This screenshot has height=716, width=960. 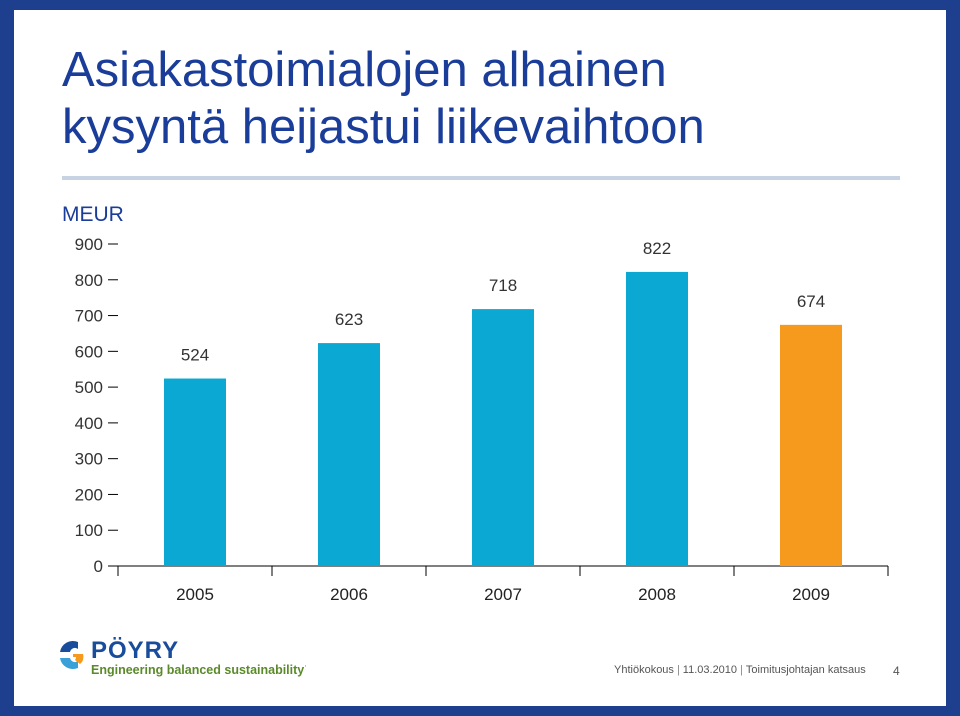 What do you see at coordinates (644, 670) in the screenshot?
I see `footer-meeting: Yhtiökokous` at bounding box center [644, 670].